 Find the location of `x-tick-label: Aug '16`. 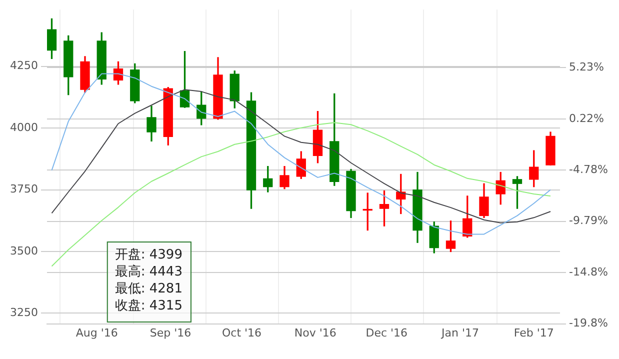

x-tick-label: Aug '16 is located at coordinates (97, 333).